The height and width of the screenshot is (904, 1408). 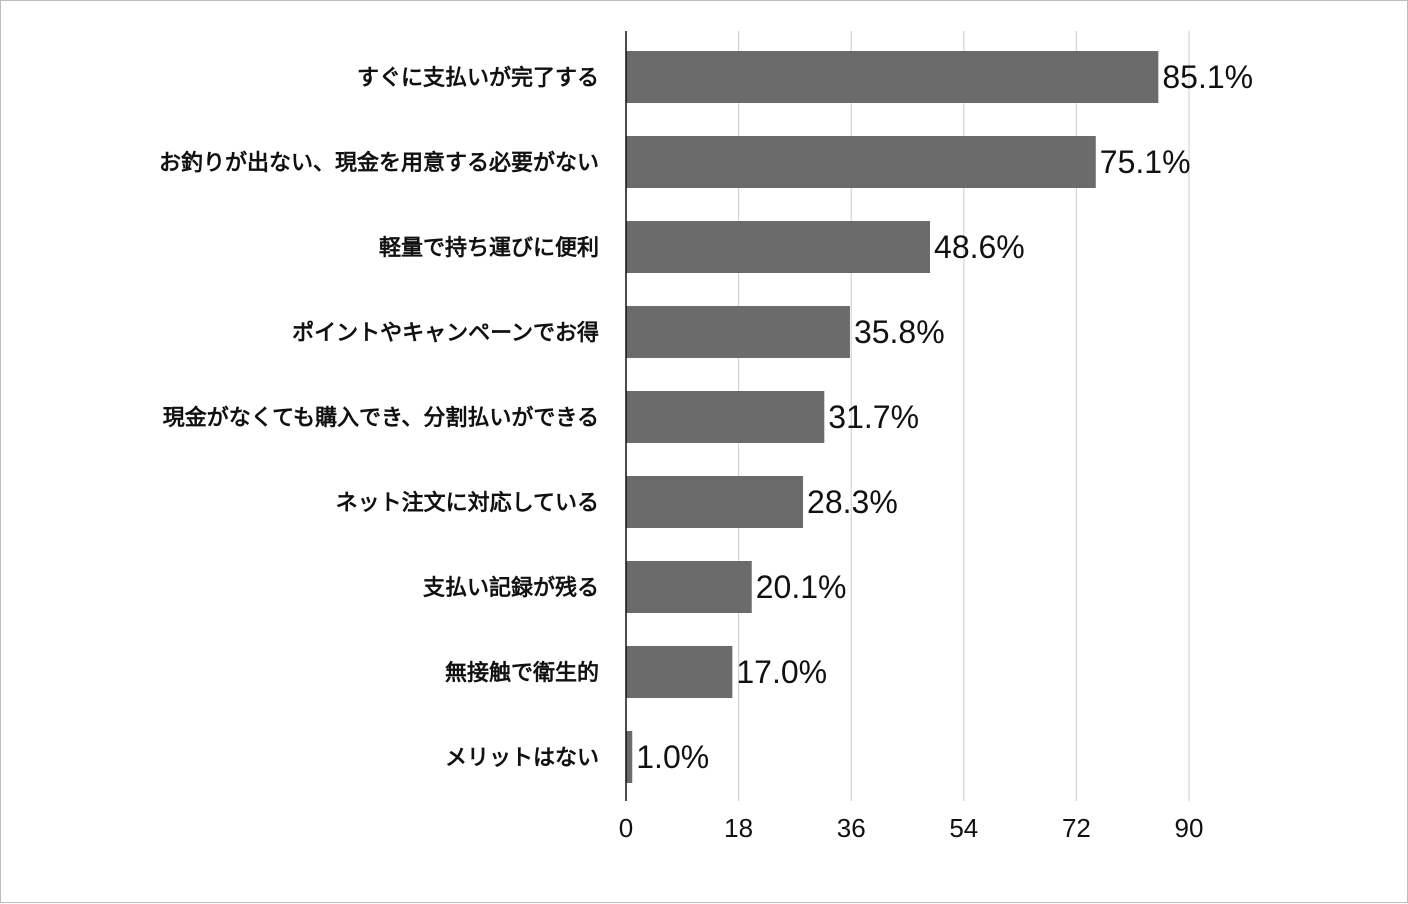 I want to click on category-label: メリットはない, so click(x=522, y=758).